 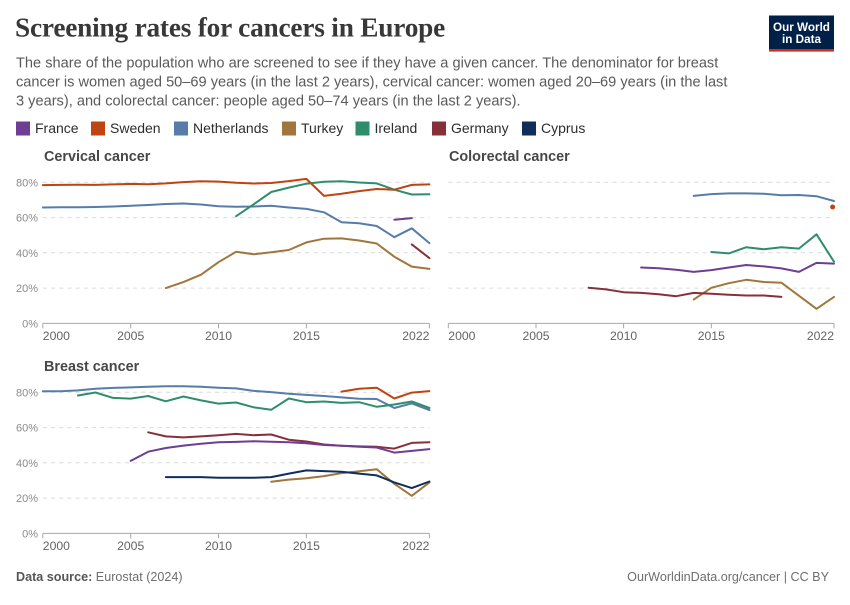 I want to click on svg-text:OurWorldinData.org/cancer | CC: OurWorldinData.org/cancer | CC BY, so click(x=728, y=577).